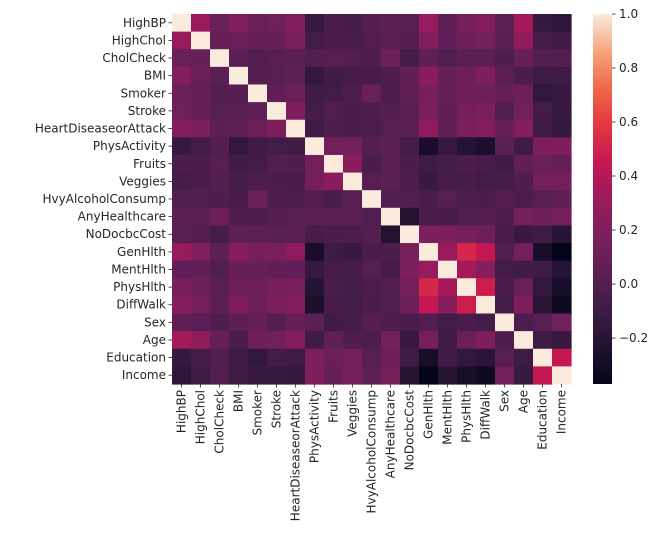 Image resolution: width=665 pixels, height=556 pixels. I want to click on x-tick-label: PhysHlth, so click(467, 416).